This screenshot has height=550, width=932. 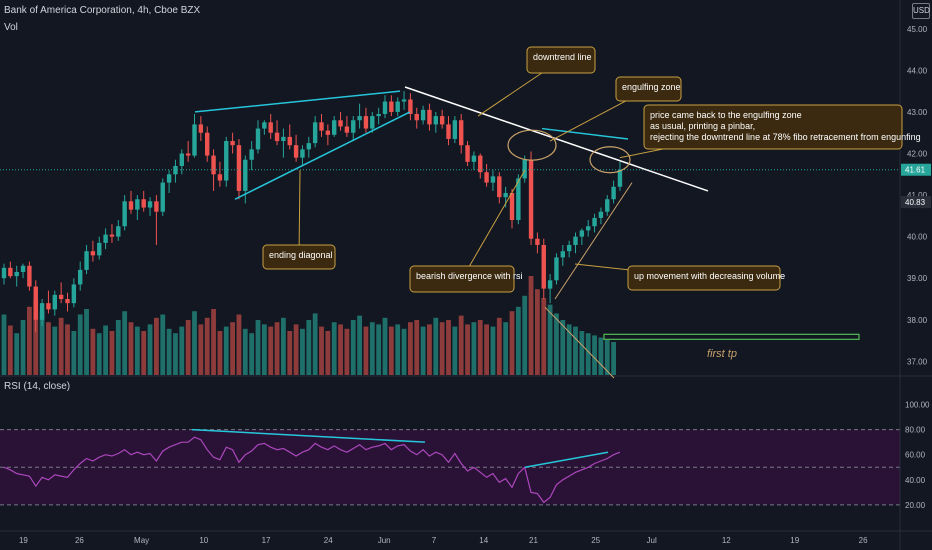 What do you see at coordinates (921, 11) in the screenshot?
I see `currency-button: USD` at bounding box center [921, 11].